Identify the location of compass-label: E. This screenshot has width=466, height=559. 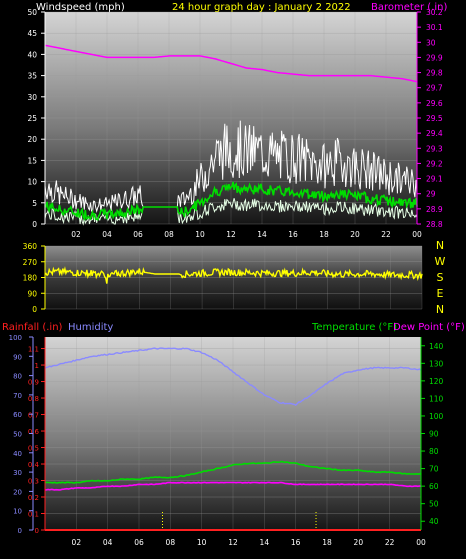
(440, 293).